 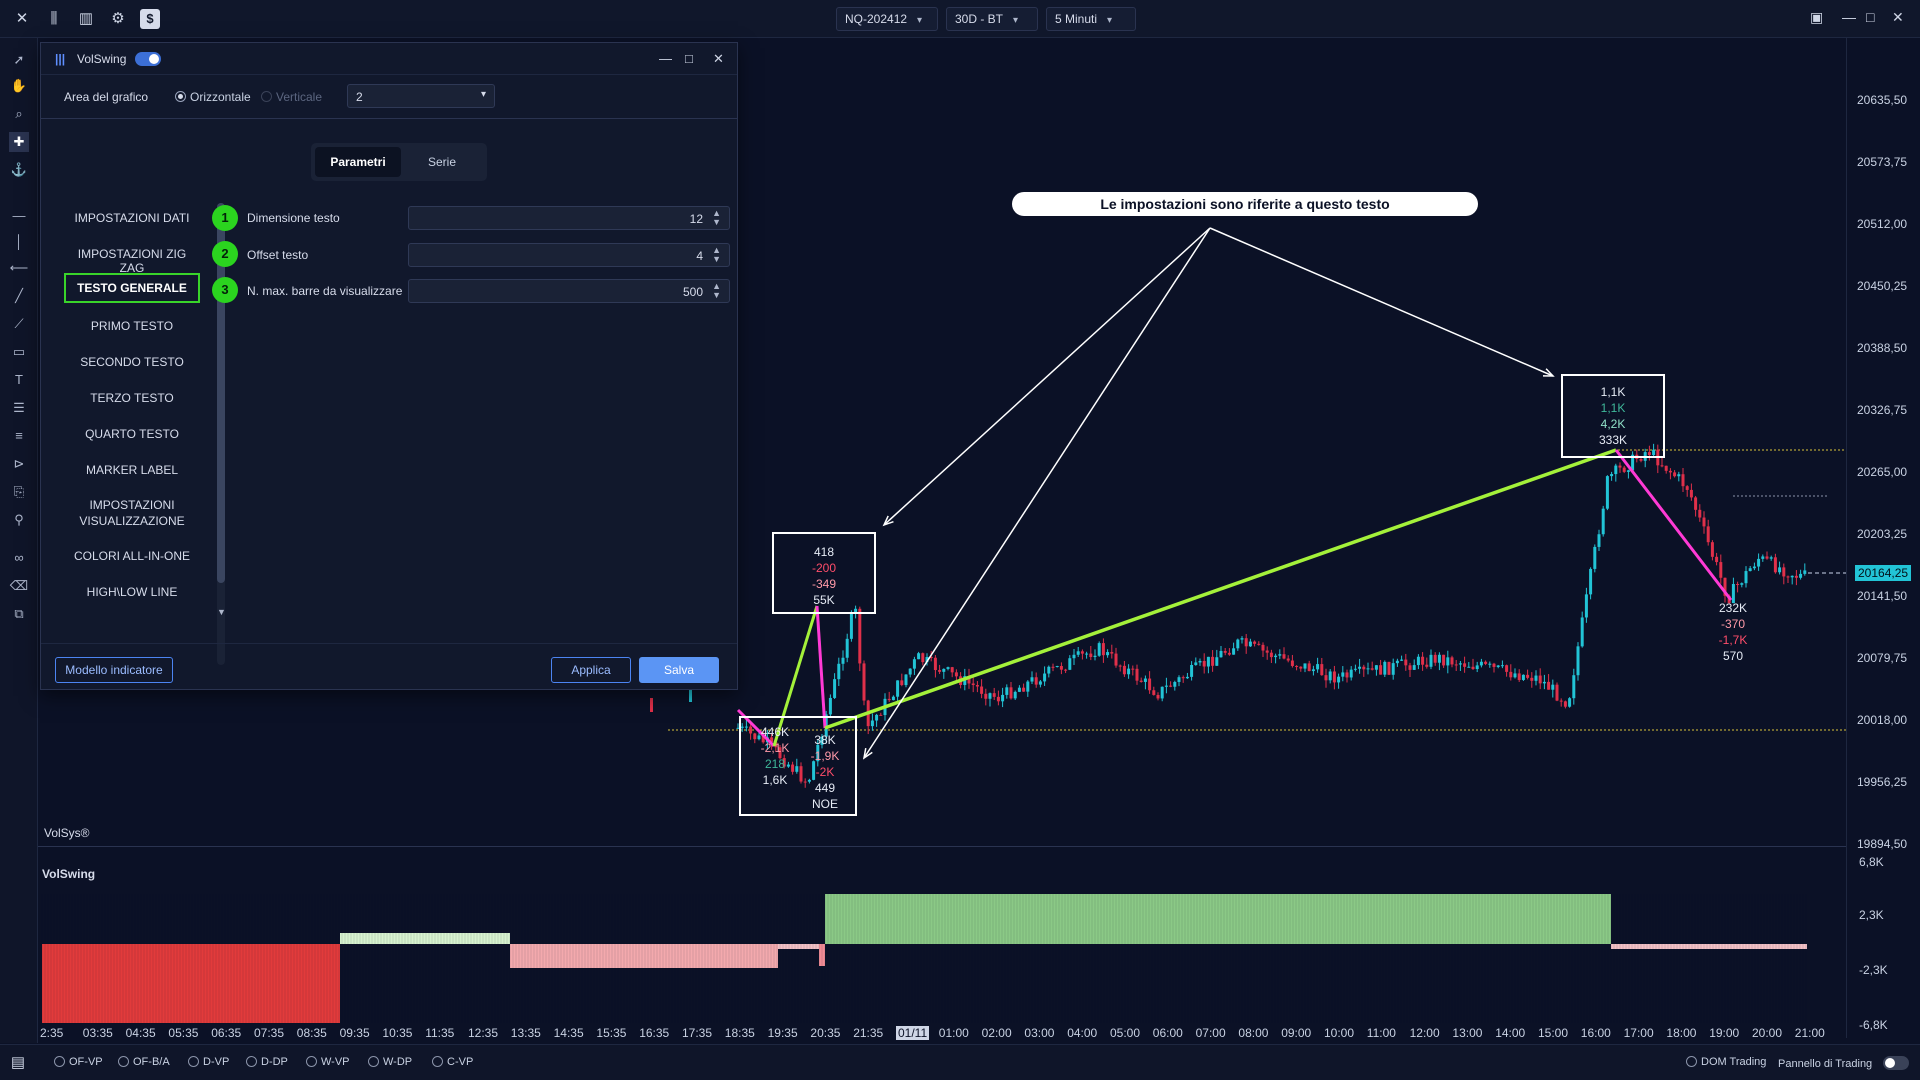 What do you see at coordinates (148, 59) in the screenshot?
I see `indicator-enable-toggle` at bounding box center [148, 59].